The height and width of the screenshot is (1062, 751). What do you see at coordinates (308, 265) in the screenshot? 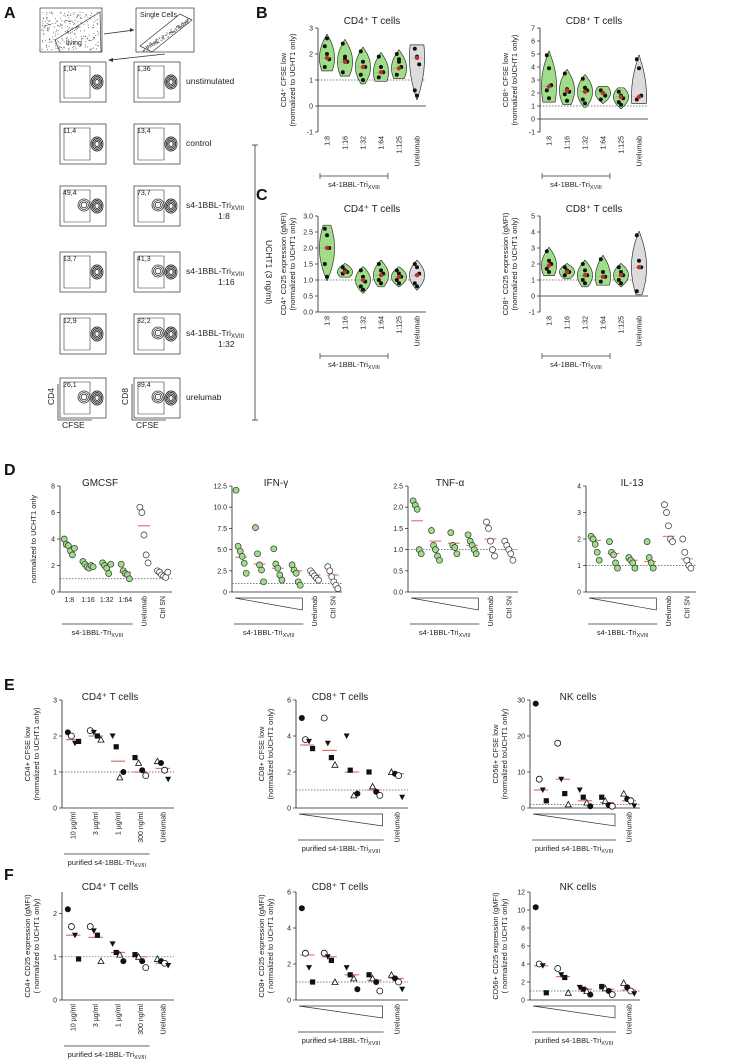
I see `y-tick-label: 1.5` at bounding box center [308, 265].